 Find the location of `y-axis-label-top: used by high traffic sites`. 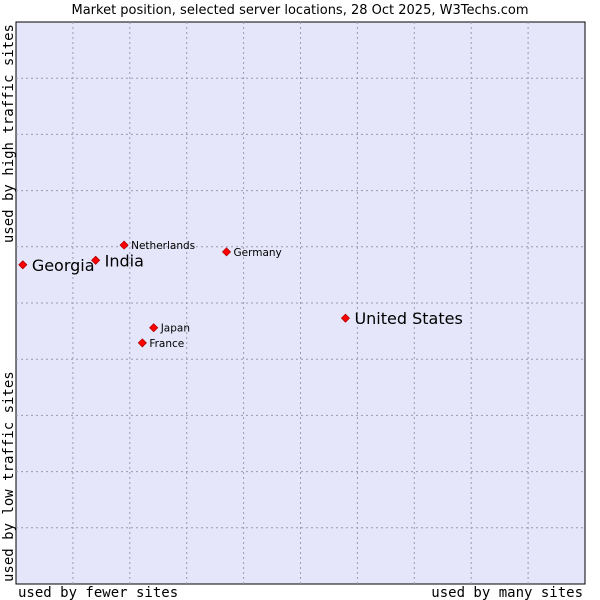

y-axis-label-top: used by high traffic sites is located at coordinates (9, 133).